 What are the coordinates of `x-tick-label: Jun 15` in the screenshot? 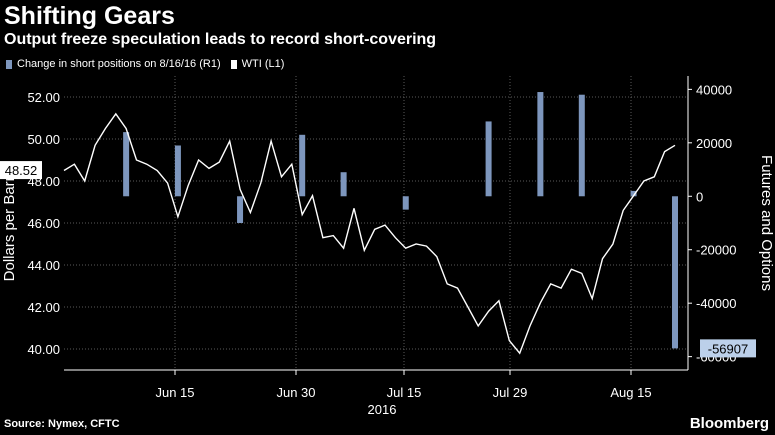 It's located at (174, 392).